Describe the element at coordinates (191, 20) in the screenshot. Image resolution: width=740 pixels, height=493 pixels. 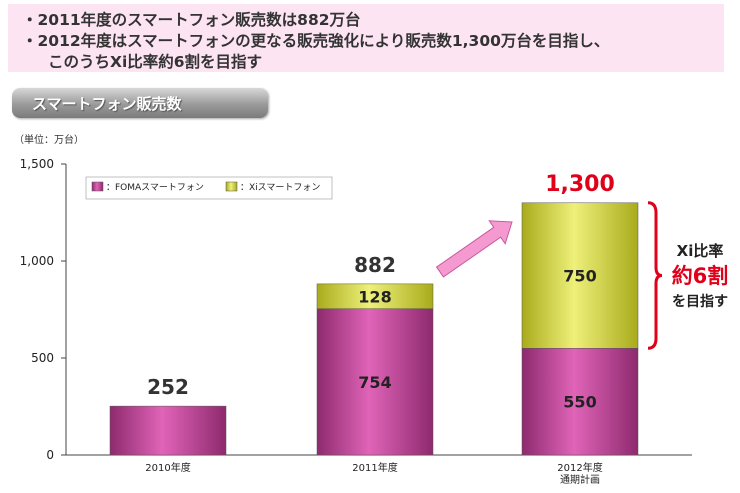
I see `summary-line-1: ・2011年度のスマートフォン販売数は882万台` at that location.